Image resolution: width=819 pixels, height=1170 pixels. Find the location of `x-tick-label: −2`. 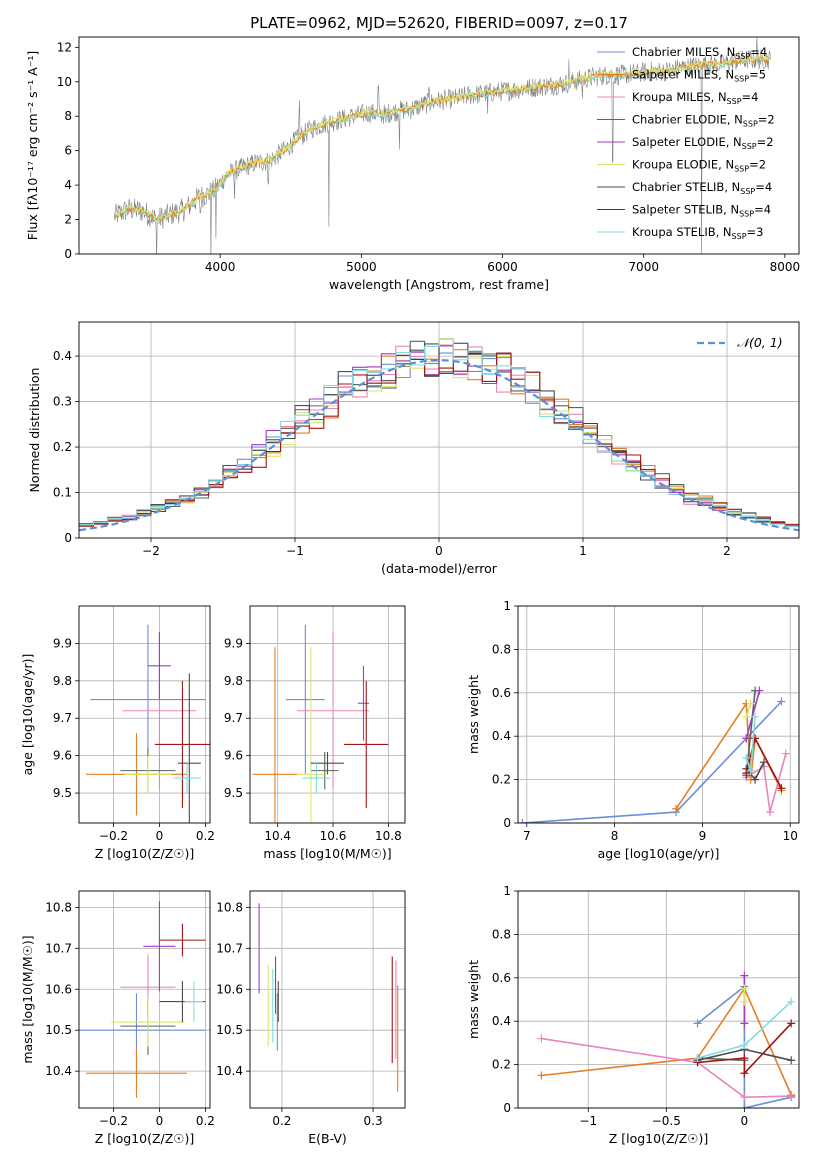

x-tick-label: −2 is located at coordinates (151, 551).